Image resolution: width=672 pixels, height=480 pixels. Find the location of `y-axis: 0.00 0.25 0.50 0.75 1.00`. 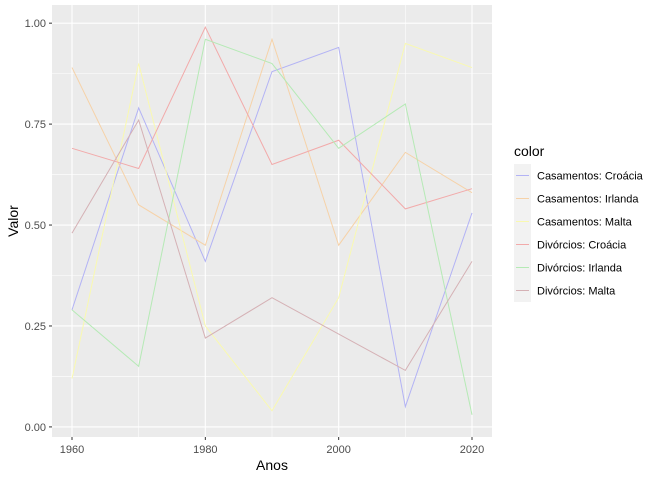

y-axis: 0.00 0.25 0.50 0.75 1.00 is located at coordinates (38, 226).